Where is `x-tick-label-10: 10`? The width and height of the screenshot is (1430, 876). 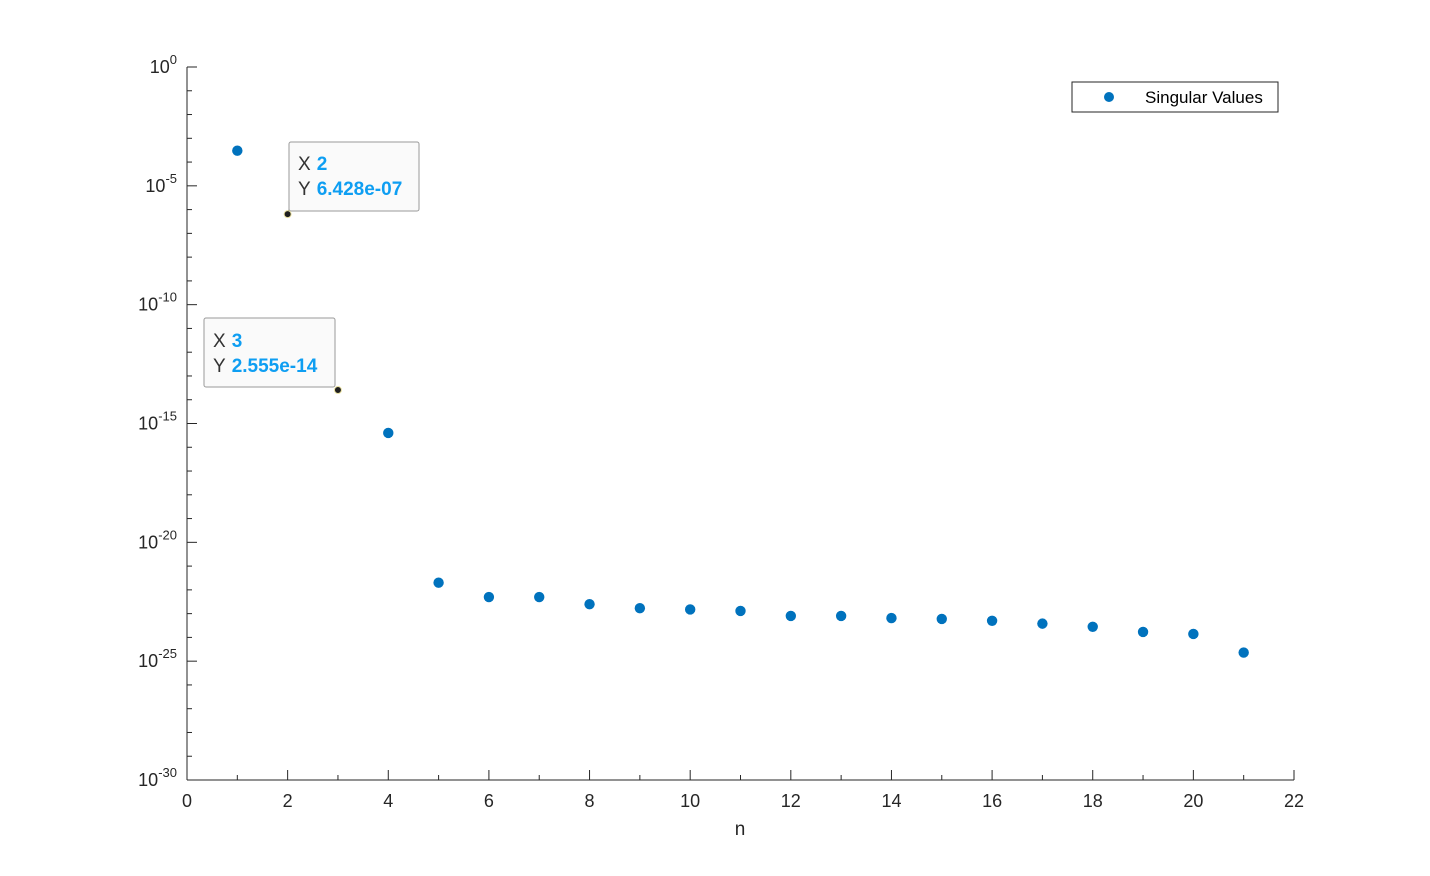
x-tick-label-10: 10 is located at coordinates (690, 801).